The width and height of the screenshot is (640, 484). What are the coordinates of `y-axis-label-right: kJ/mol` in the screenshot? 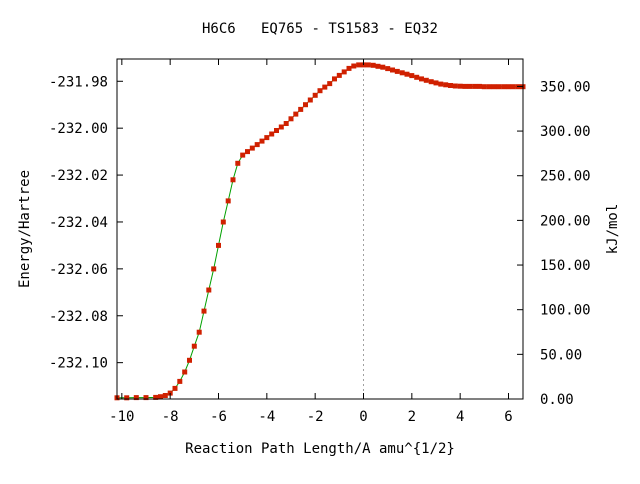 It's located at (613, 229).